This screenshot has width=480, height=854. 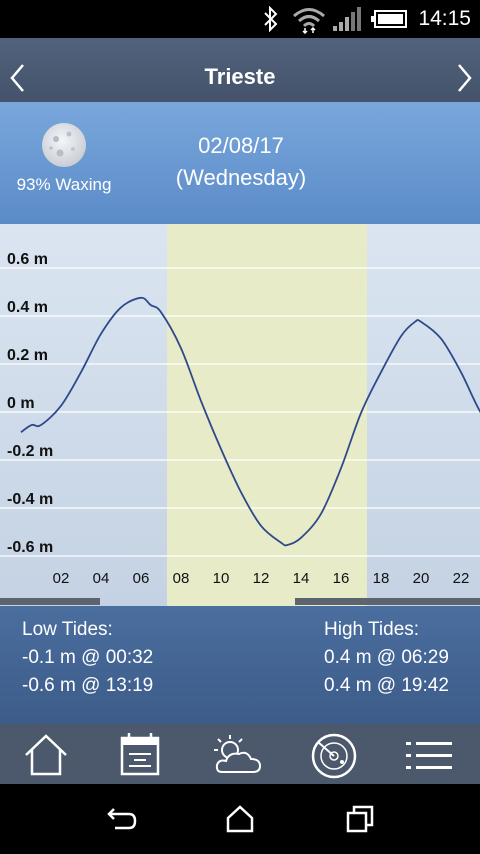 What do you see at coordinates (181, 578) in the screenshot?
I see `x-tick-label: 08` at bounding box center [181, 578].